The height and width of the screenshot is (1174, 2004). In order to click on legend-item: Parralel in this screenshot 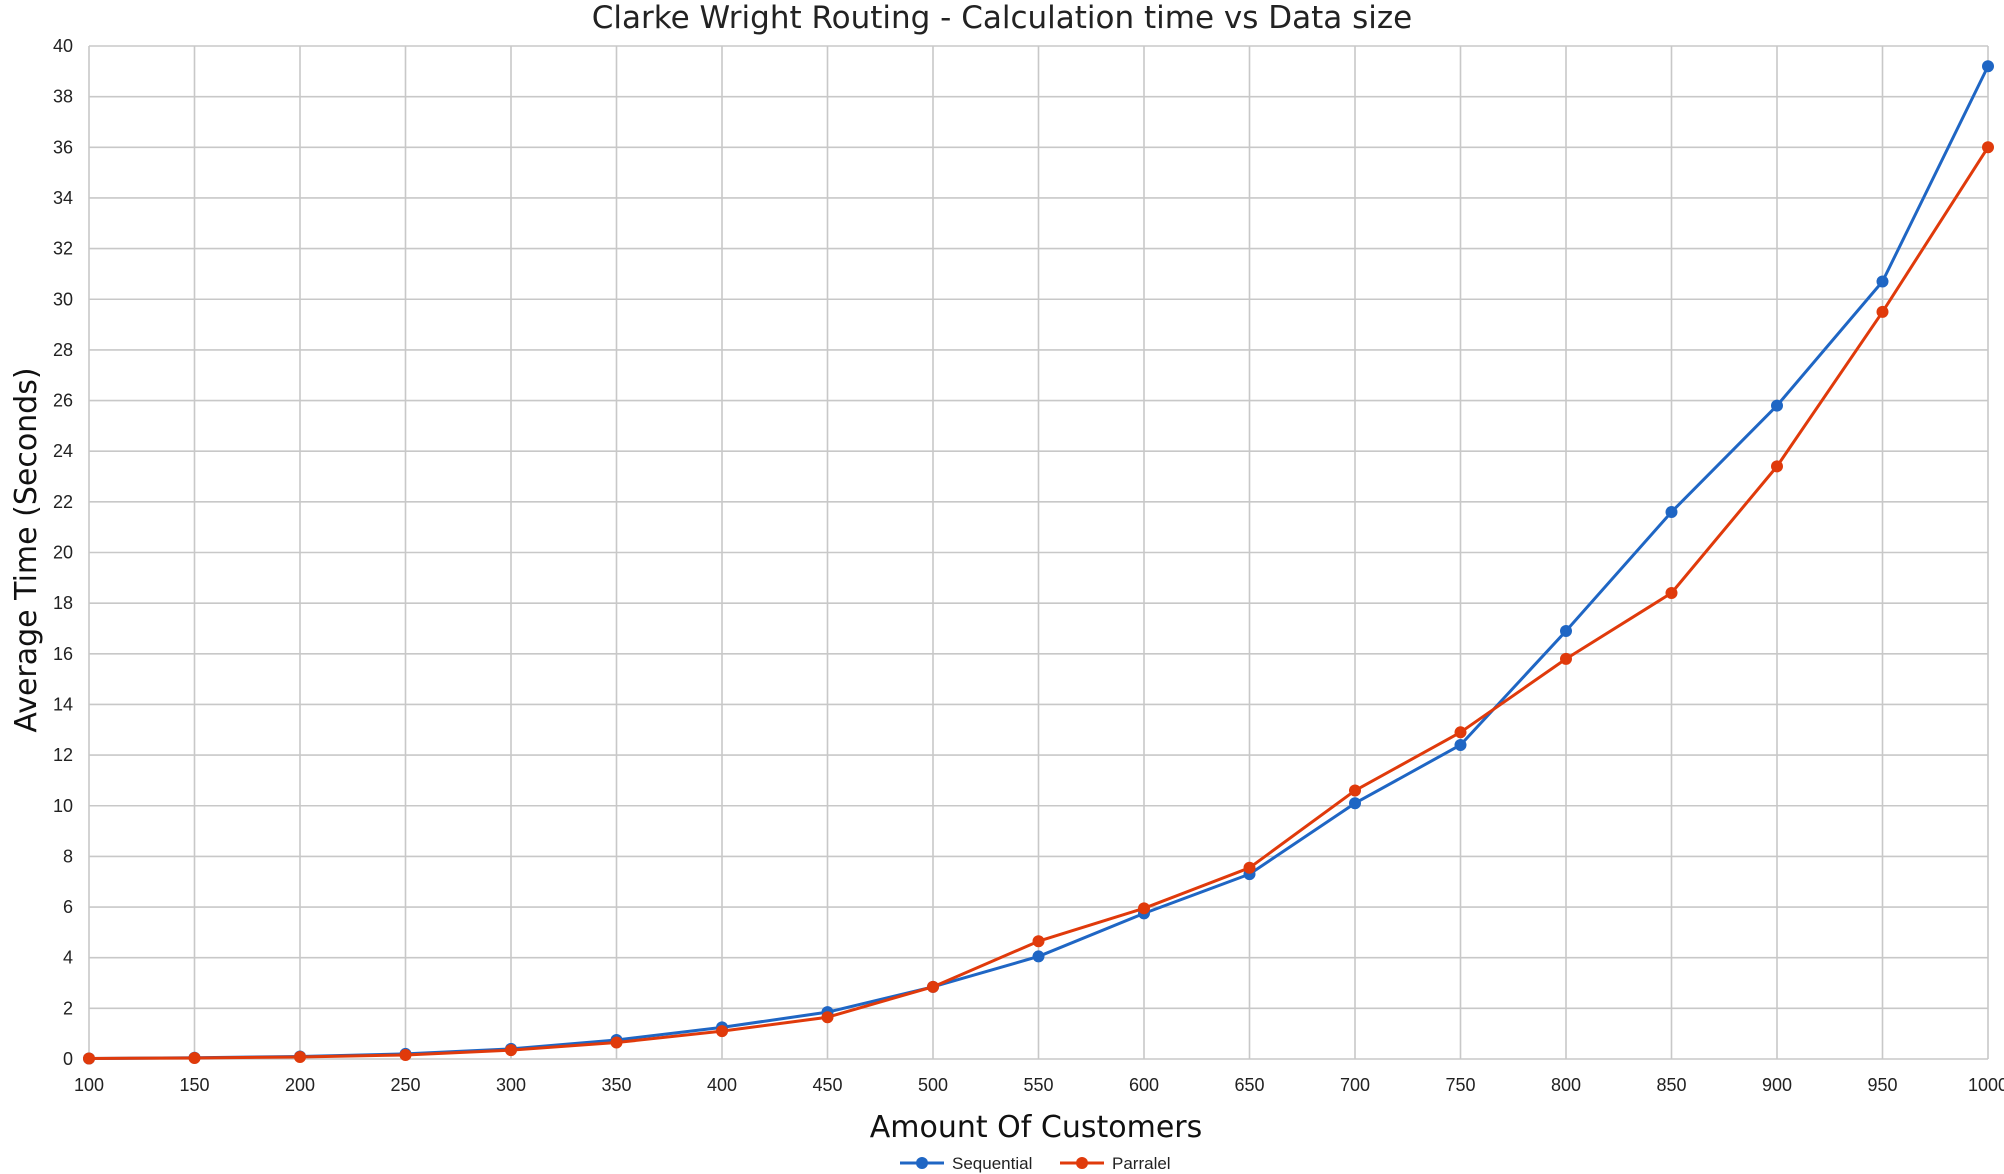, I will do `click(1115, 1163)`.